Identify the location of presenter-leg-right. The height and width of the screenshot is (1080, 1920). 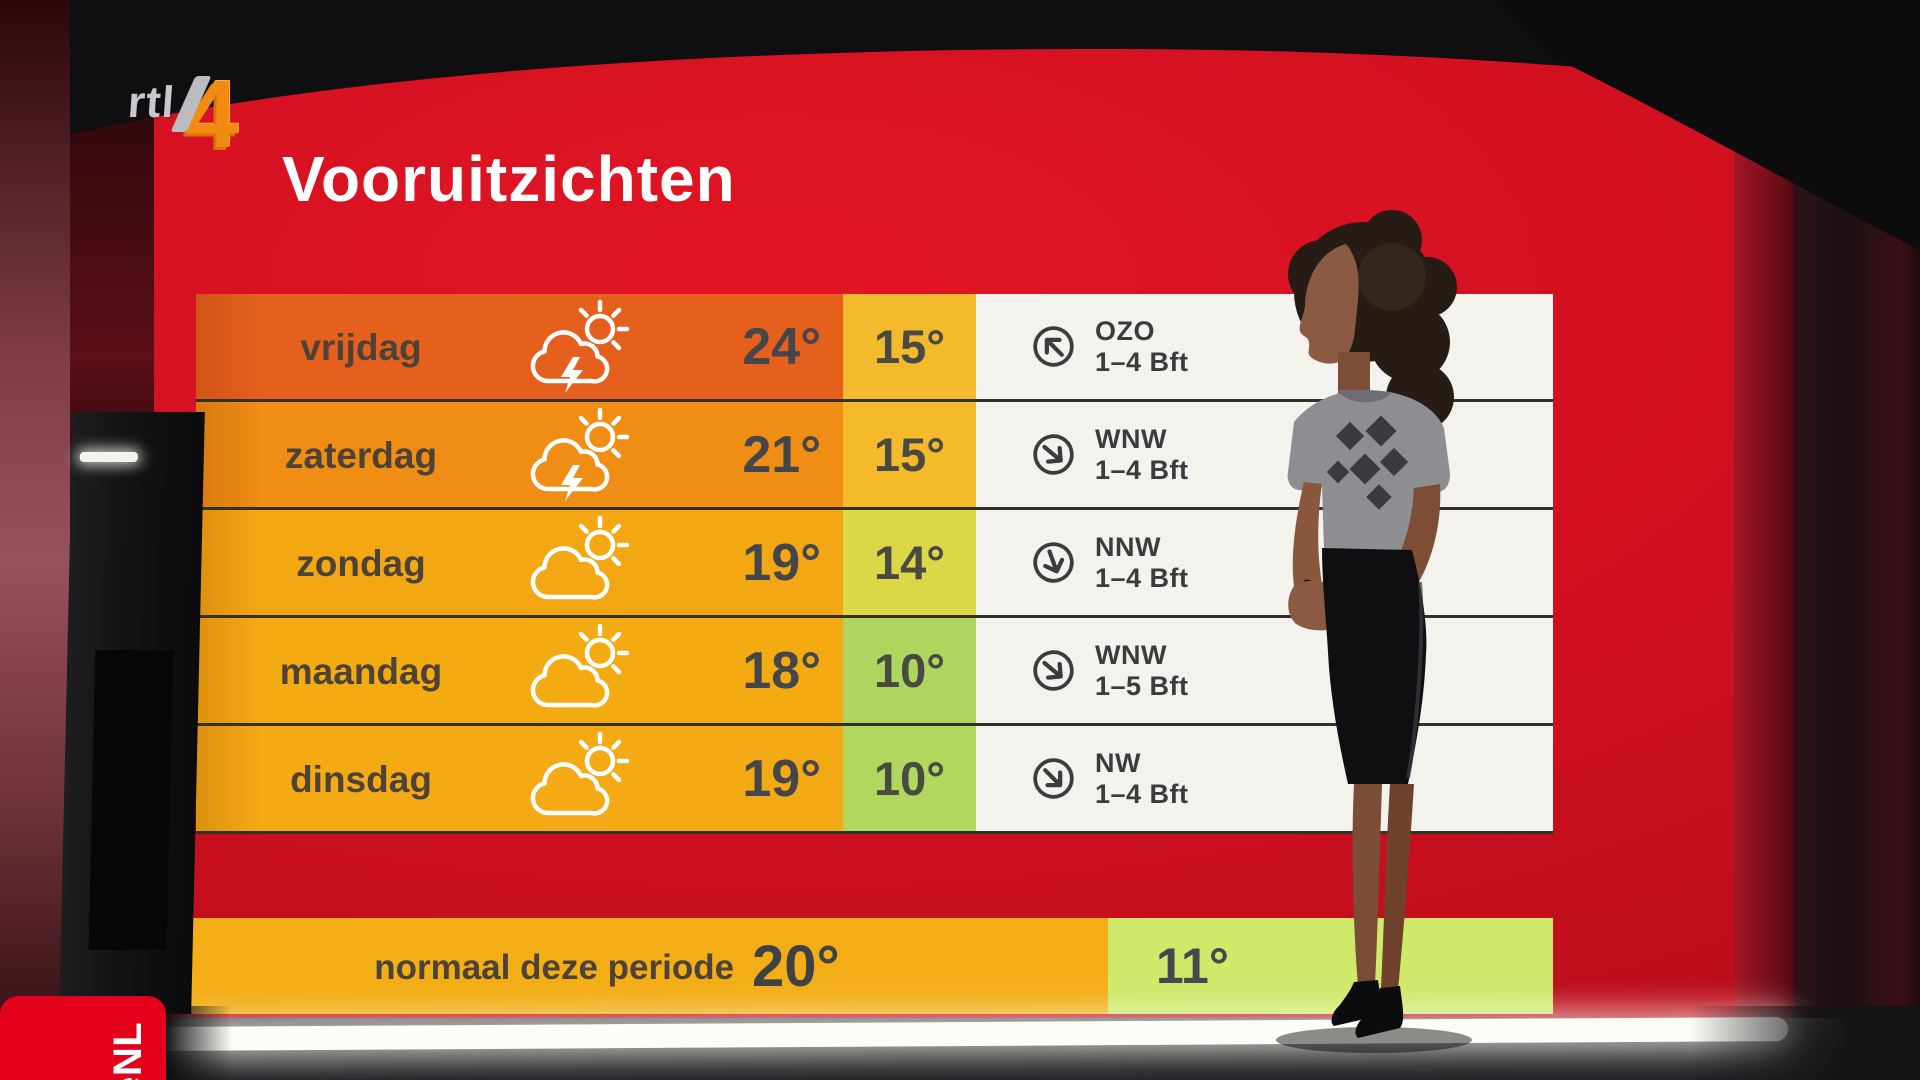
(1397, 887).